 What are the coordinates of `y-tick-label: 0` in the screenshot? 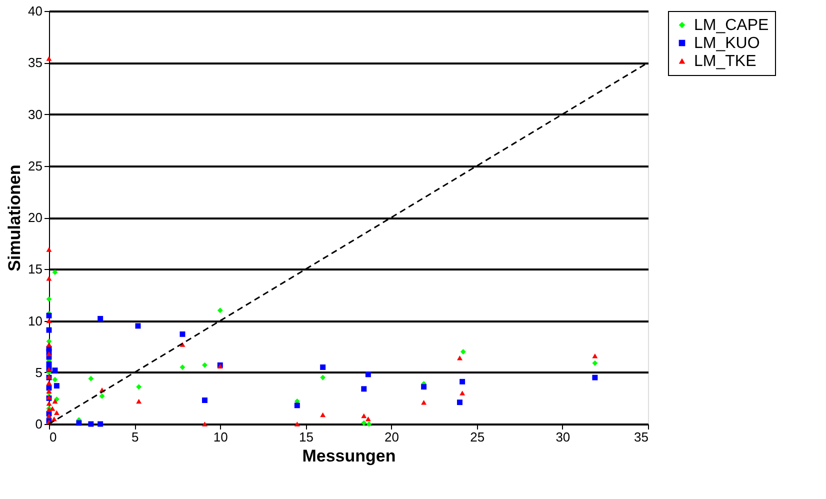 It's located at (38, 424).